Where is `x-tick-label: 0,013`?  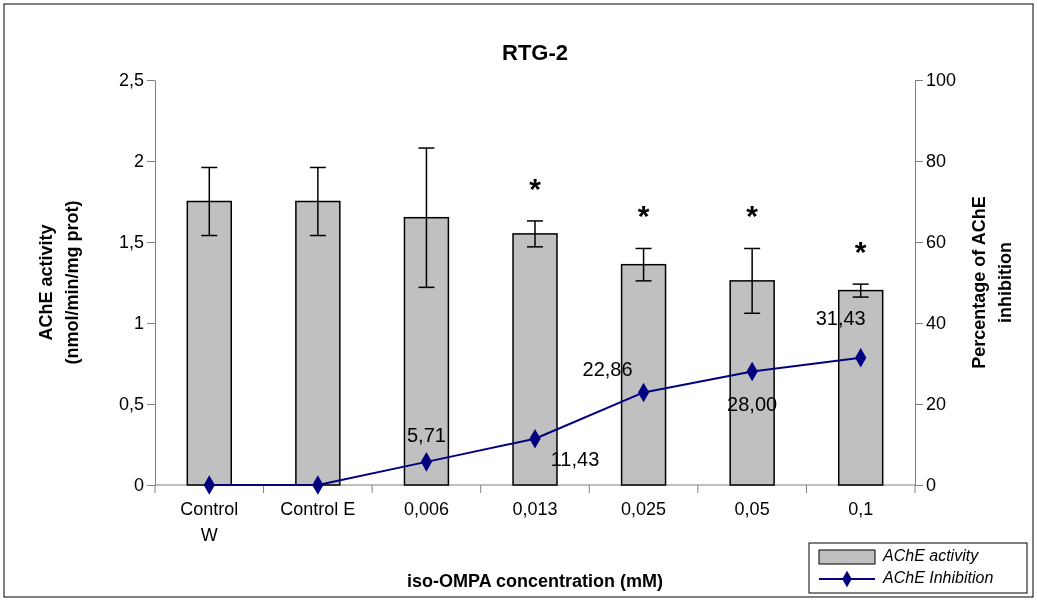 x-tick-label: 0,013 is located at coordinates (535, 509).